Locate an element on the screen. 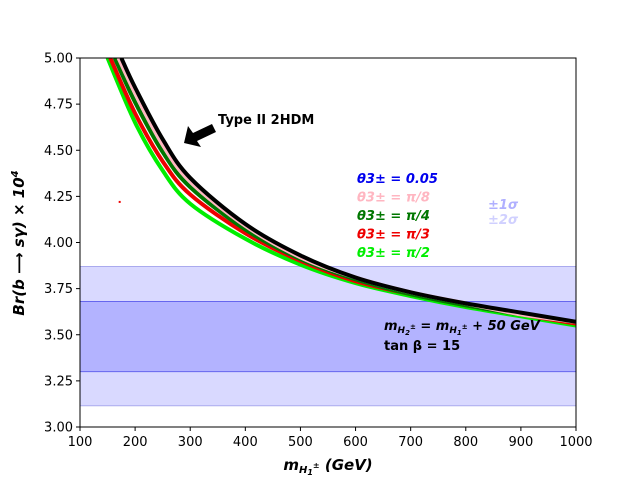  x-tick-label: 900 is located at coordinates (520, 442).